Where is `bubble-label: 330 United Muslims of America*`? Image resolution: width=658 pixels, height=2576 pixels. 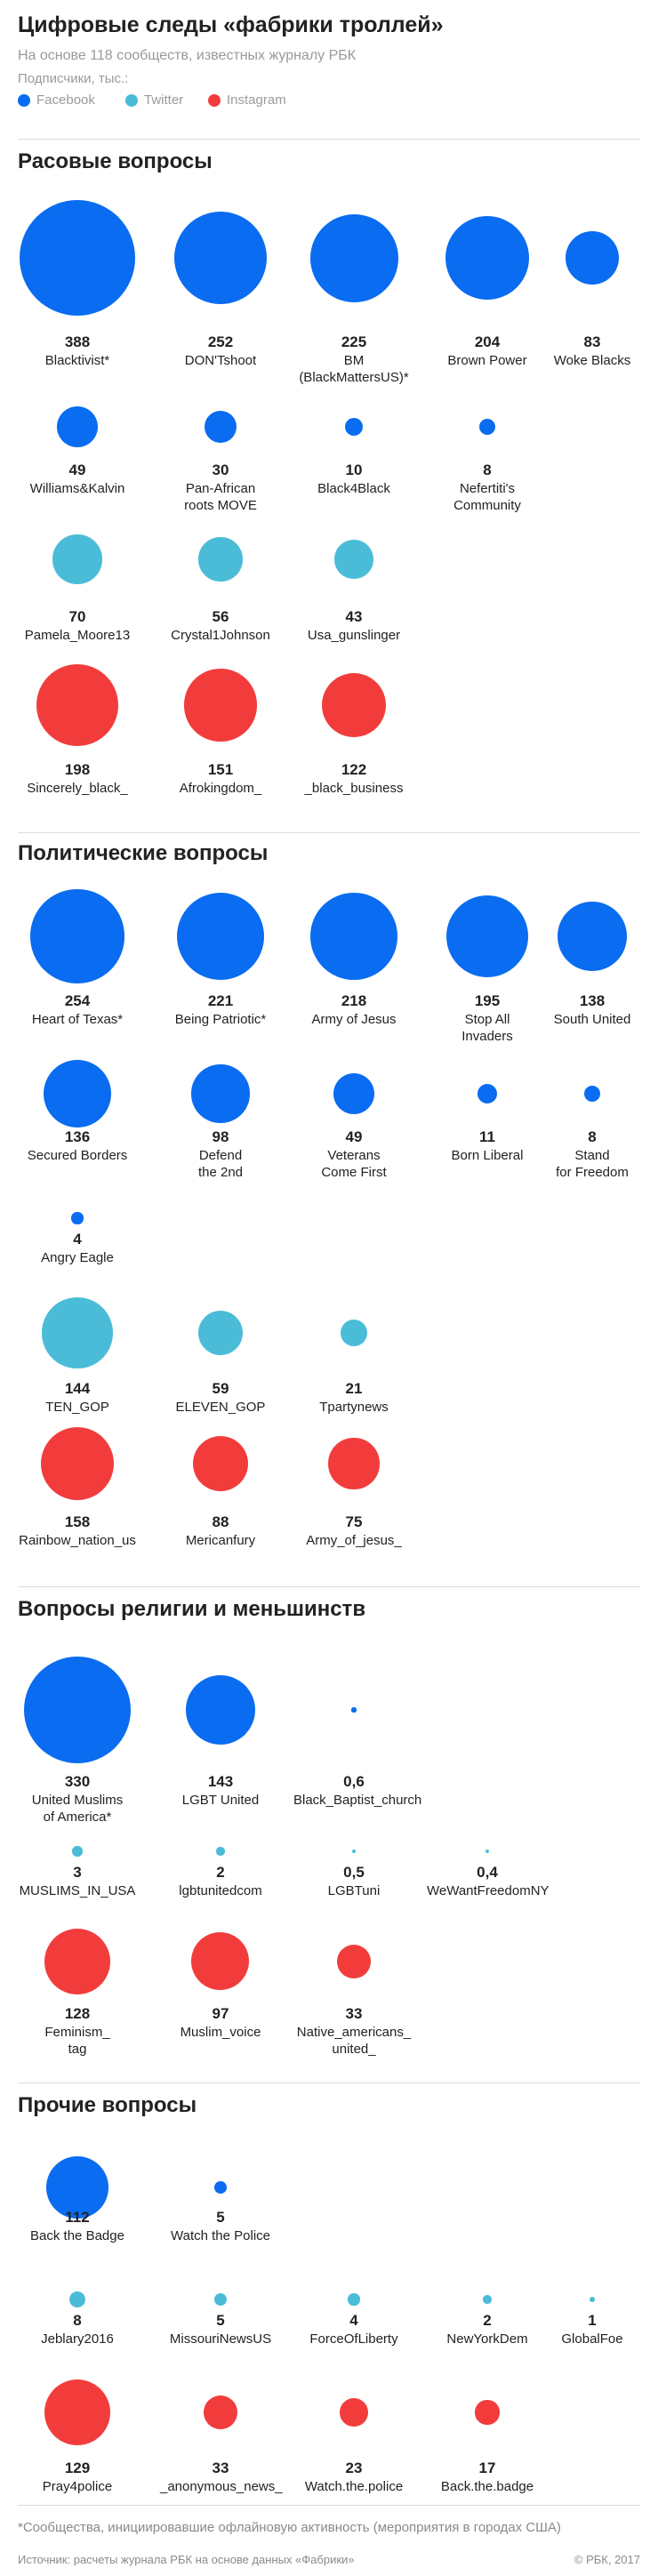 bubble-label: 330 United Muslims of America* is located at coordinates (78, 1799).